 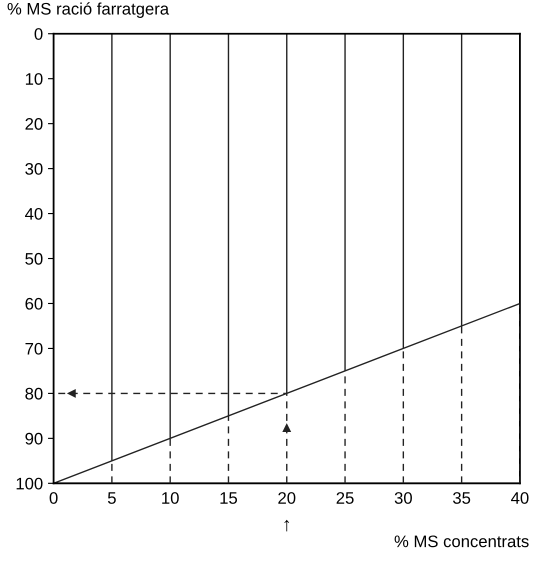 What do you see at coordinates (520, 498) in the screenshot?
I see `x-tick-label: 40` at bounding box center [520, 498].